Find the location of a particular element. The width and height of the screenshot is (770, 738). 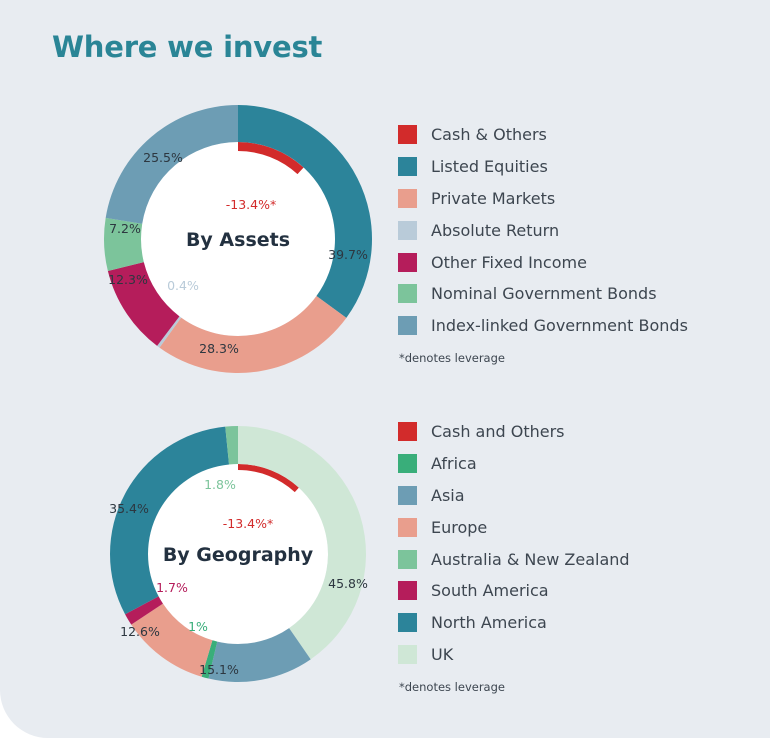

slice-index-linked-government-bonds is located at coordinates (171, 164).